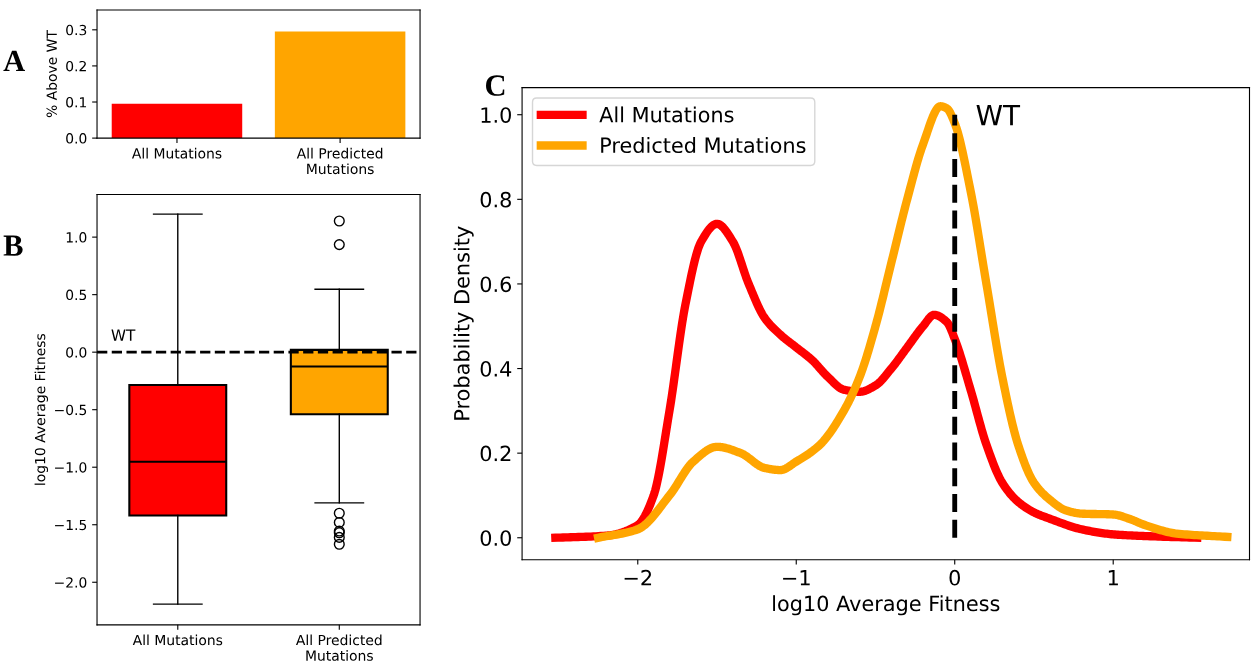 The width and height of the screenshot is (1252, 664). Describe the element at coordinates (76, 30) in the screenshot. I see `y-tick-label: 0.3` at that location.